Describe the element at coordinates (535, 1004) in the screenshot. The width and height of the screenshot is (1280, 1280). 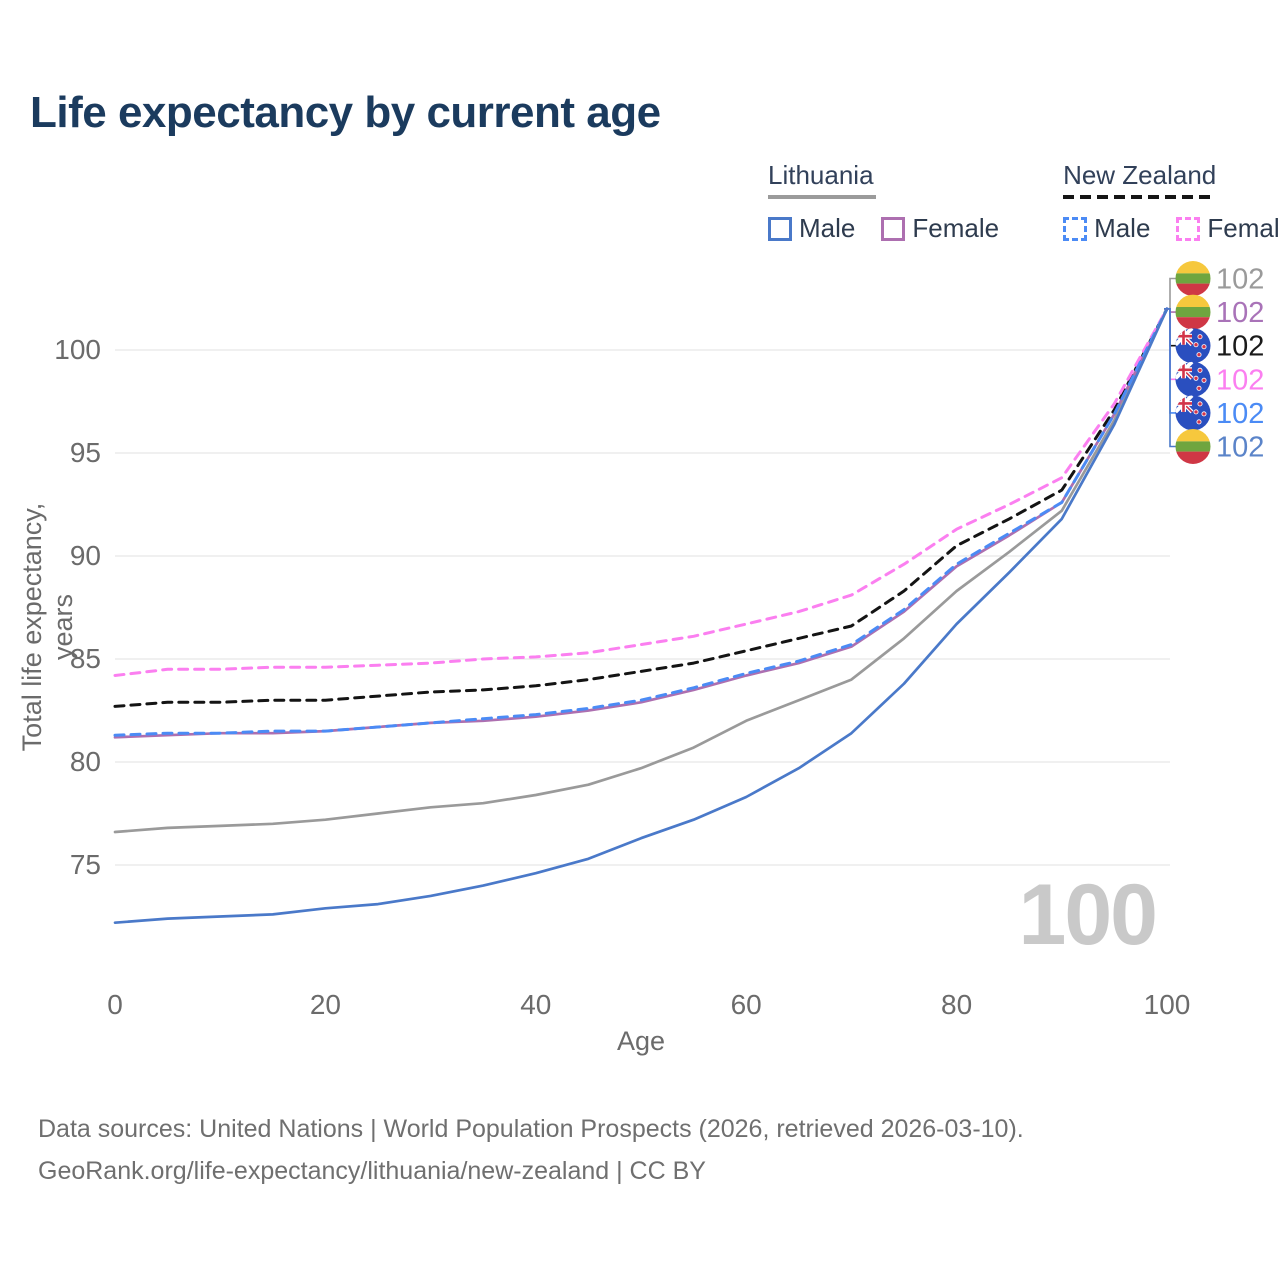
I see `x-tick-label: 40` at that location.